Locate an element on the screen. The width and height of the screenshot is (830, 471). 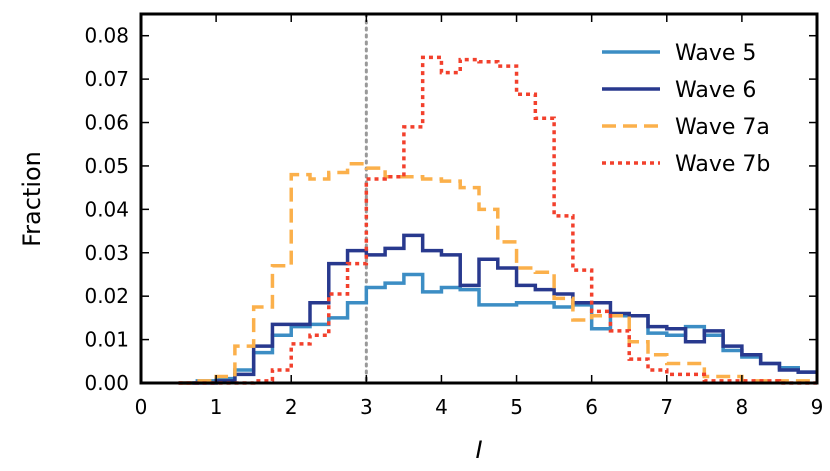
y-tick-label: 0.05 is located at coordinates (106, 166).